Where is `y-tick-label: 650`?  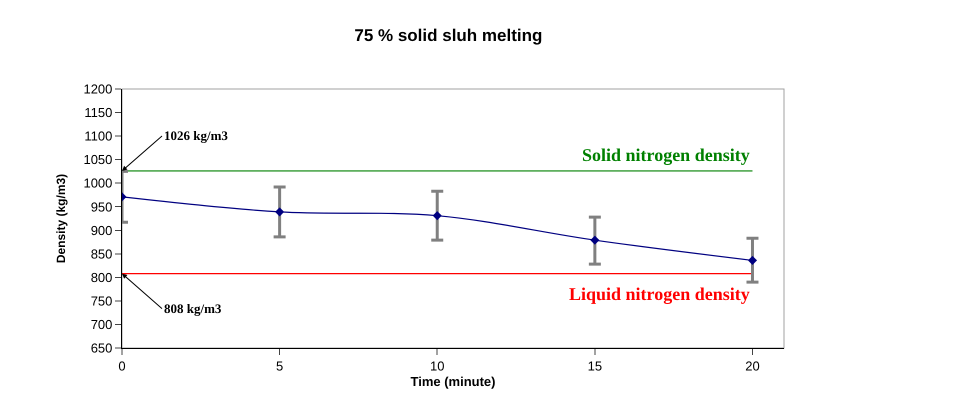
y-tick-label: 650 is located at coordinates (101, 348).